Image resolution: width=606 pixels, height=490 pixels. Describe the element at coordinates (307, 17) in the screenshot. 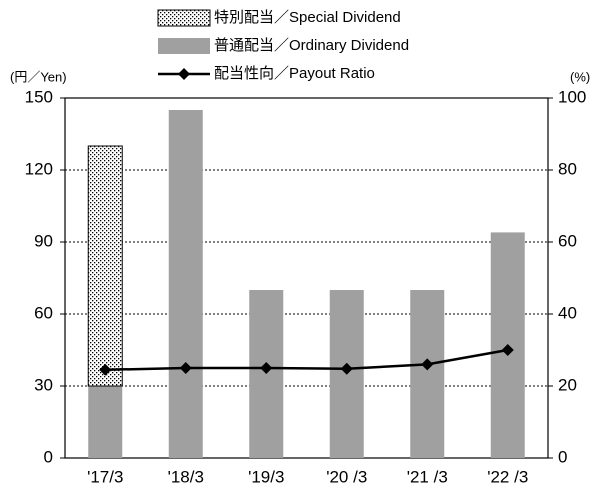

I see `legend-label: 特別配当／Special Dividend` at that location.